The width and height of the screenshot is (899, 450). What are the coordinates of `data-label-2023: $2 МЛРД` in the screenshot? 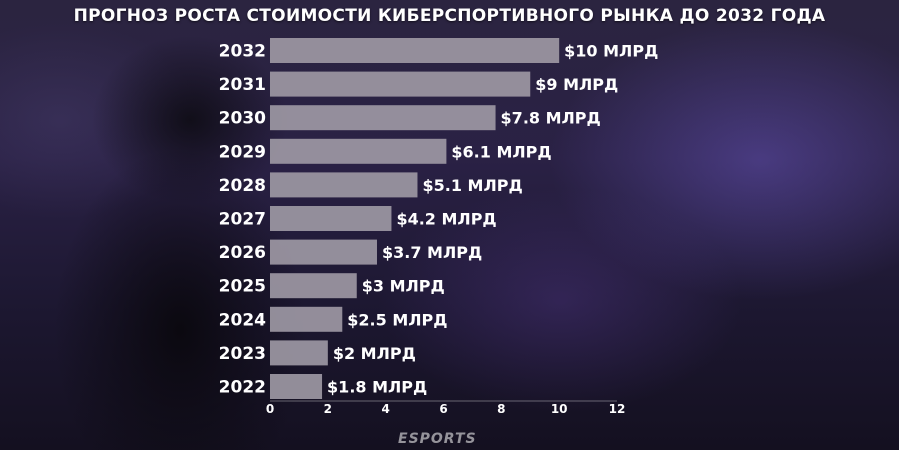 It's located at (374, 353).